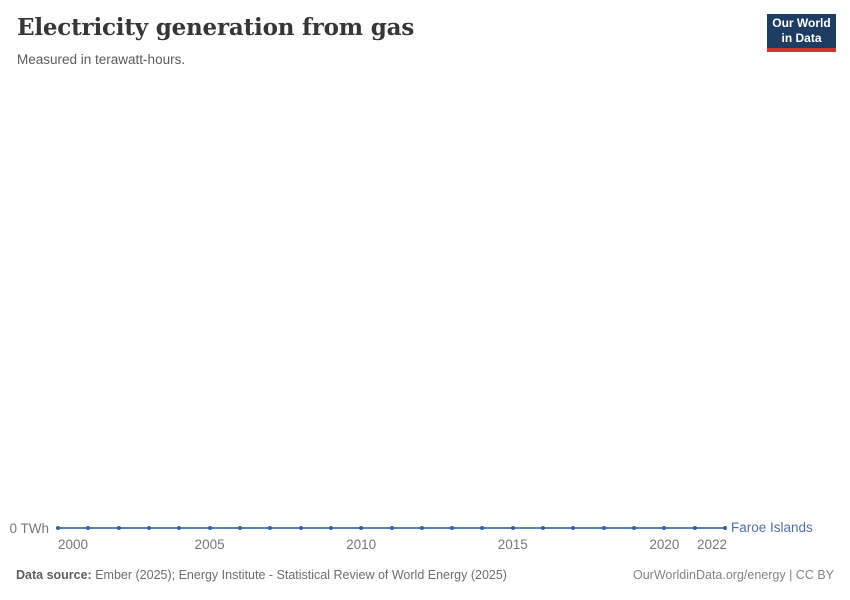 The image size is (850, 600). I want to click on x-tick-label-2010: 2010, so click(361, 544).